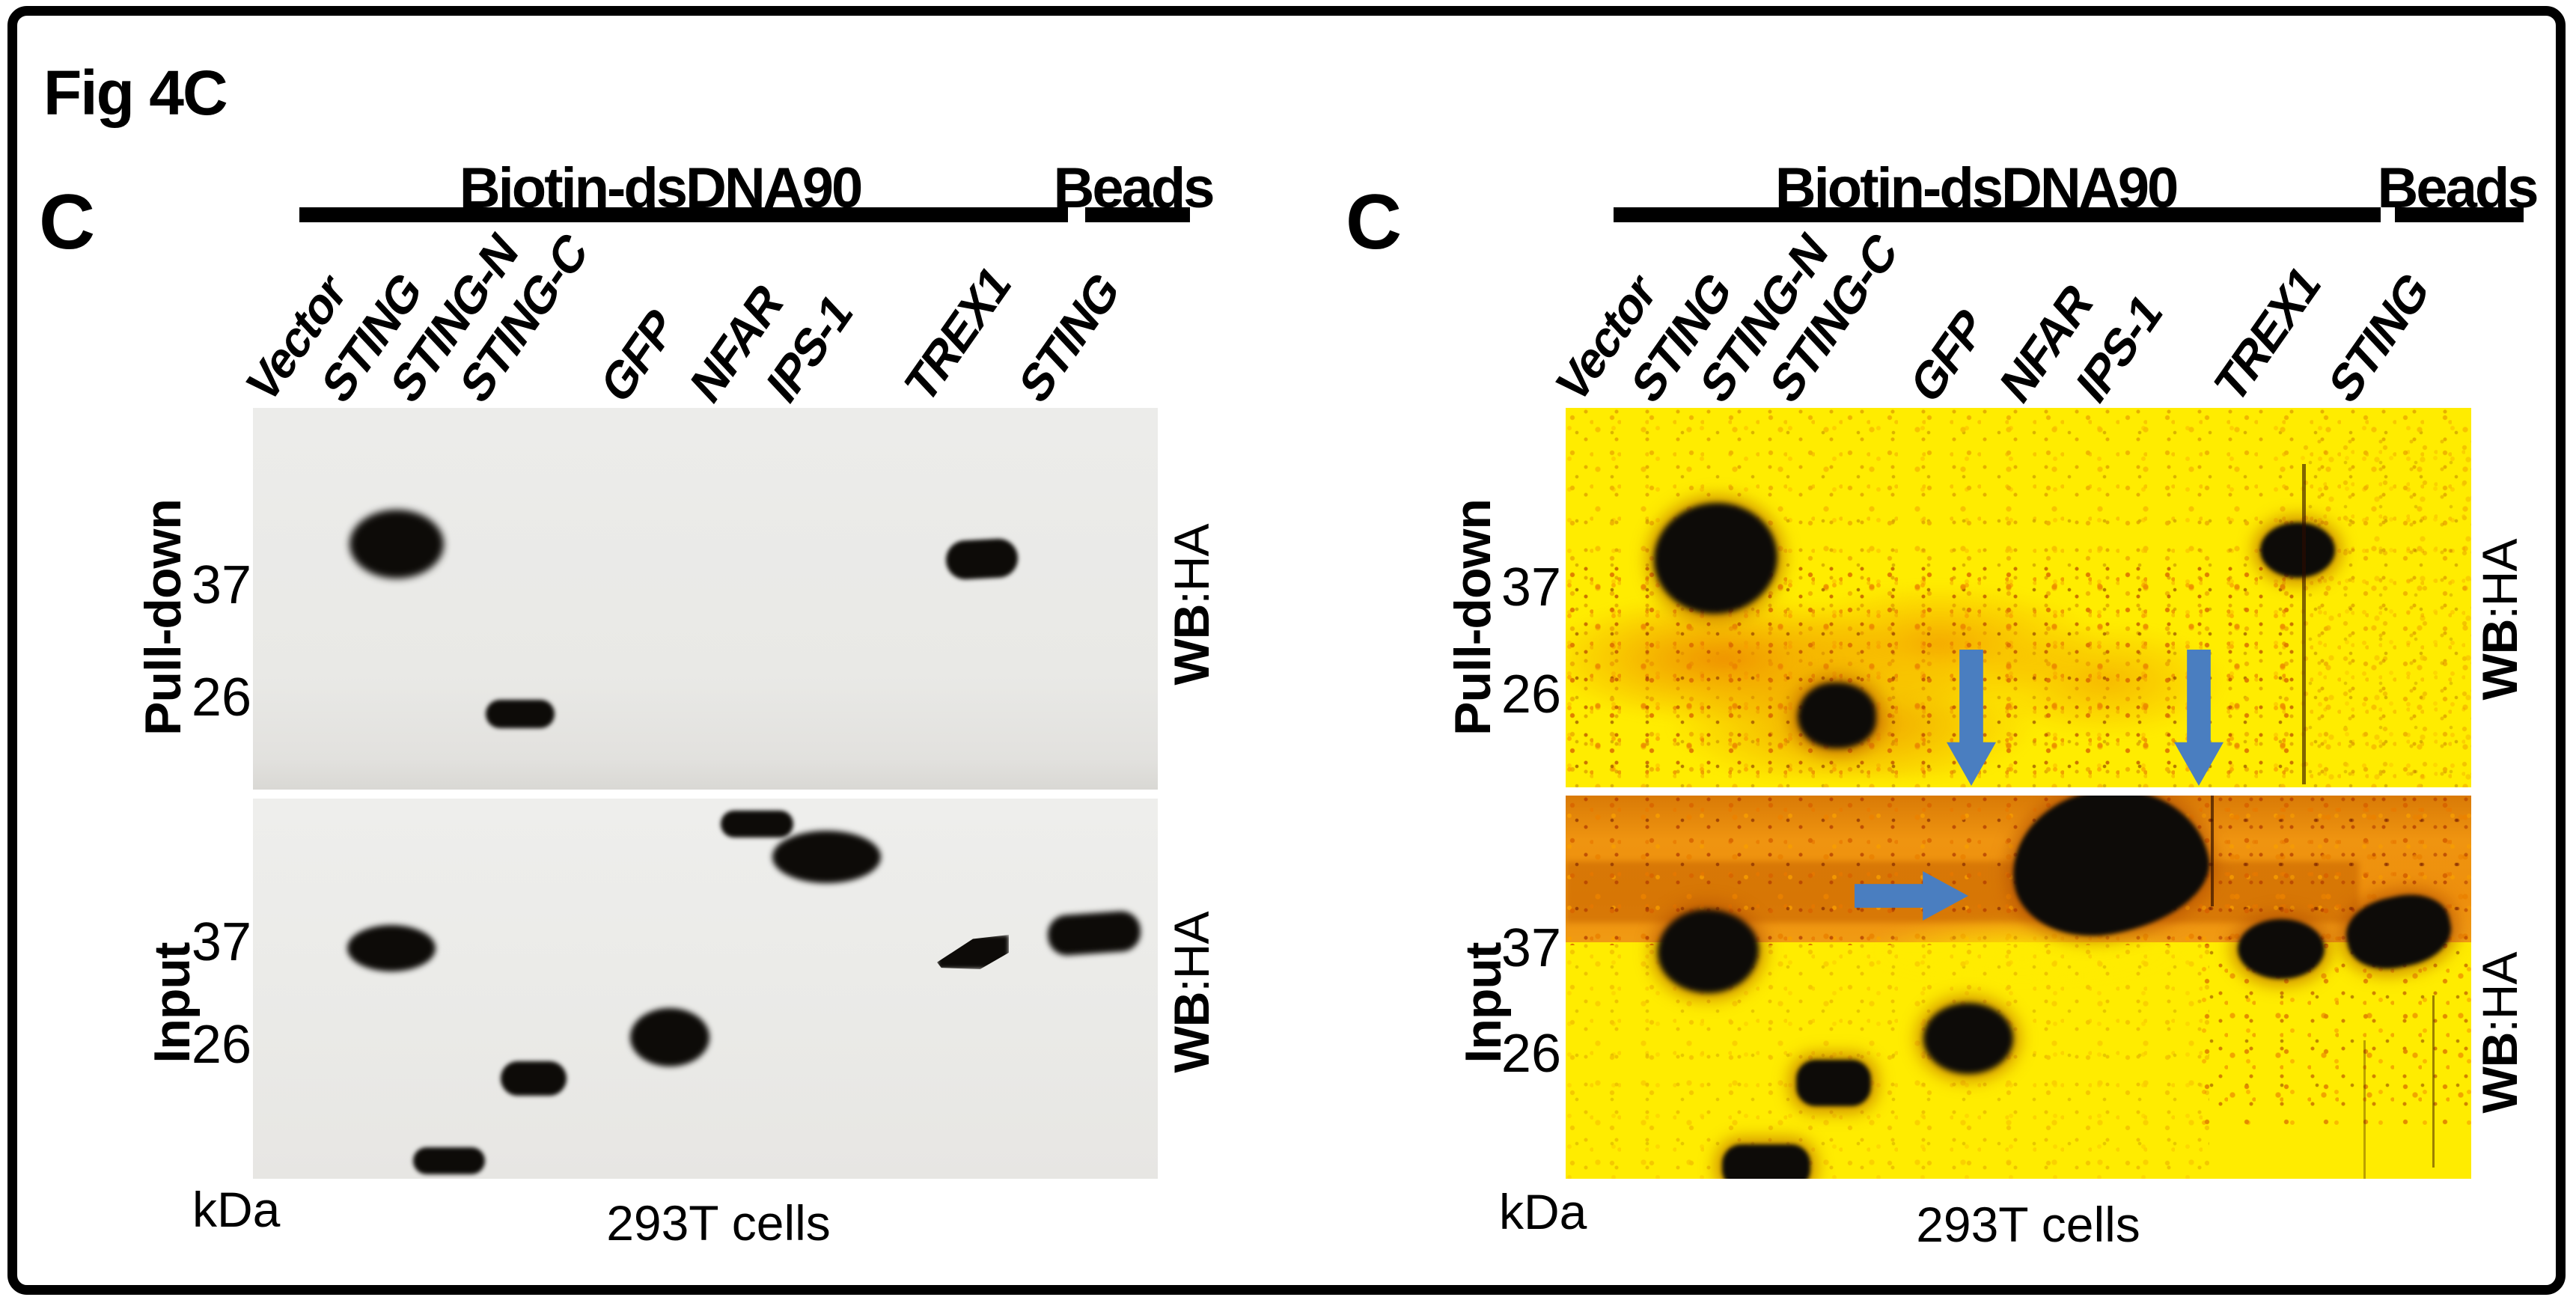 The image size is (2576, 1303). What do you see at coordinates (135, 93) in the screenshot?
I see `figure-label: Fig 4C` at bounding box center [135, 93].